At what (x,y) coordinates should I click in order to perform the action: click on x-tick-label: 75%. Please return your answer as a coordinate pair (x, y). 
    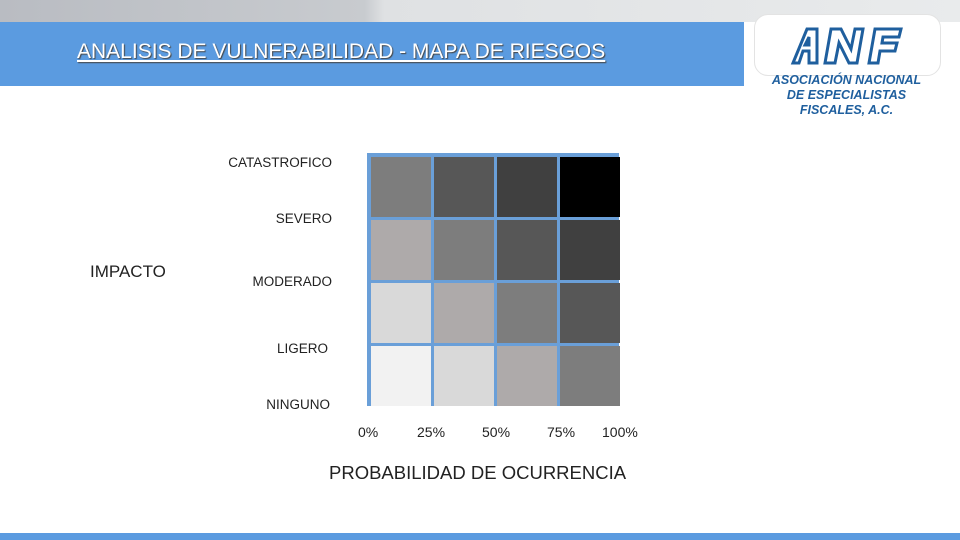
    Looking at the image, I should click on (561, 432).